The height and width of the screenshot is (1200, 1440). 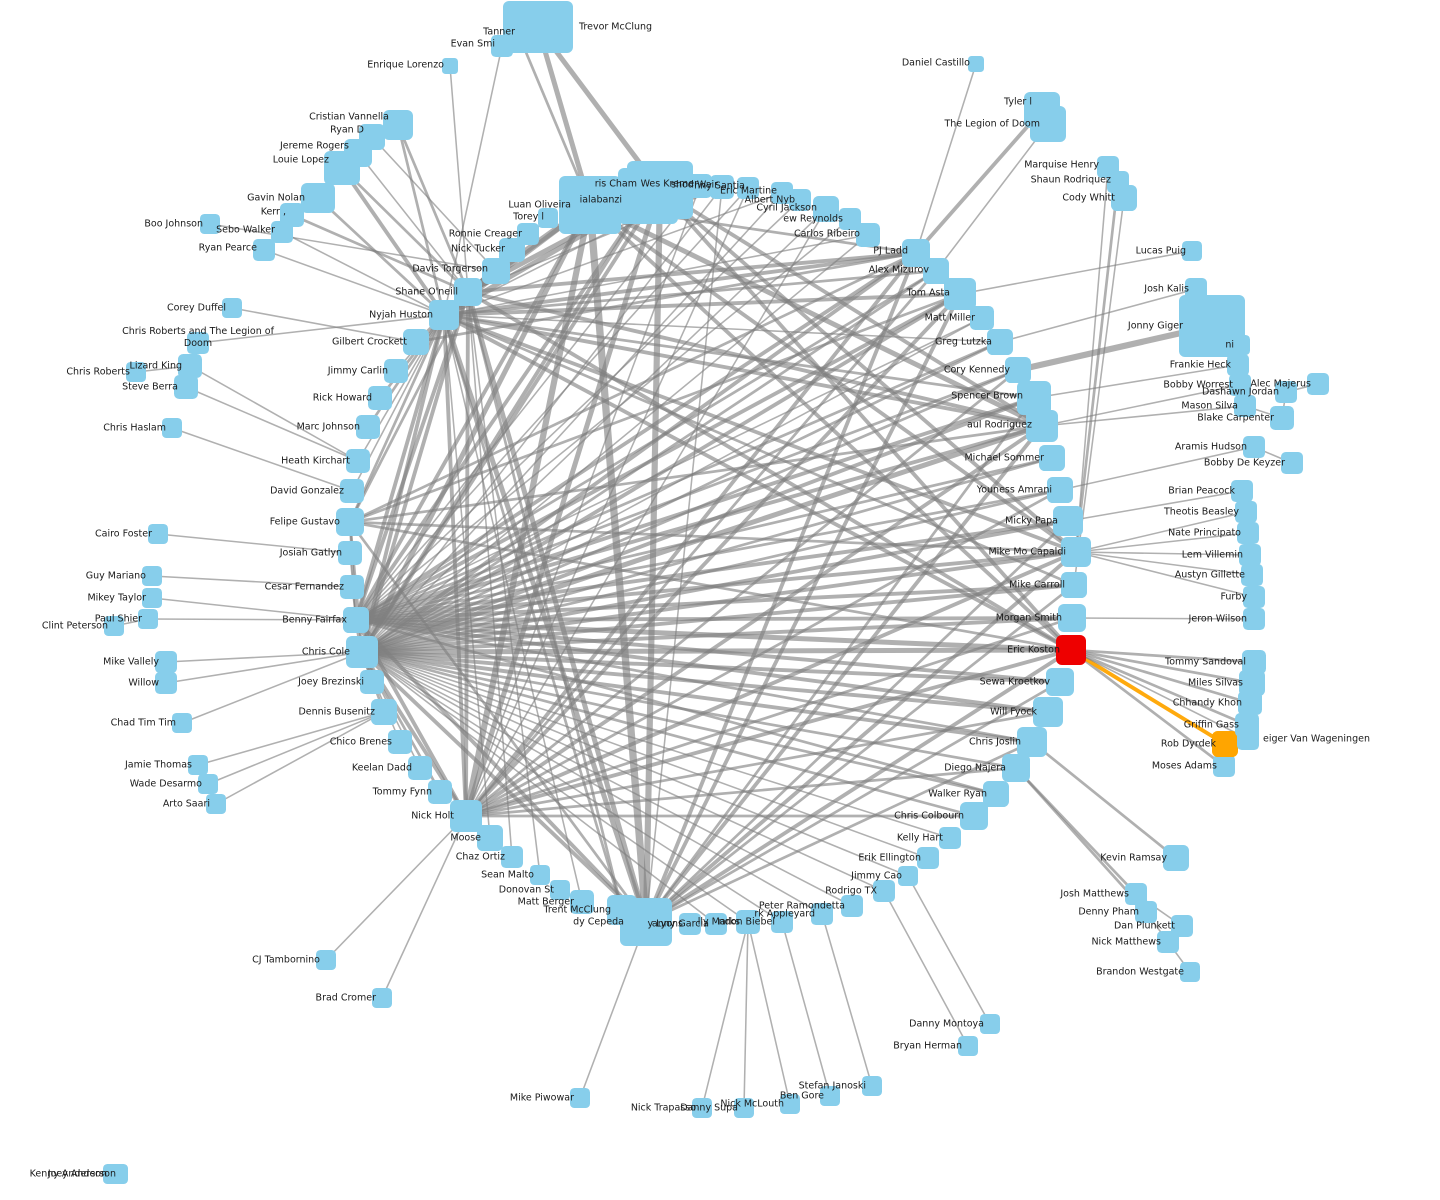 What do you see at coordinates (690, 924) in the screenshot?
I see `graph-node-ty-lyons` at bounding box center [690, 924].